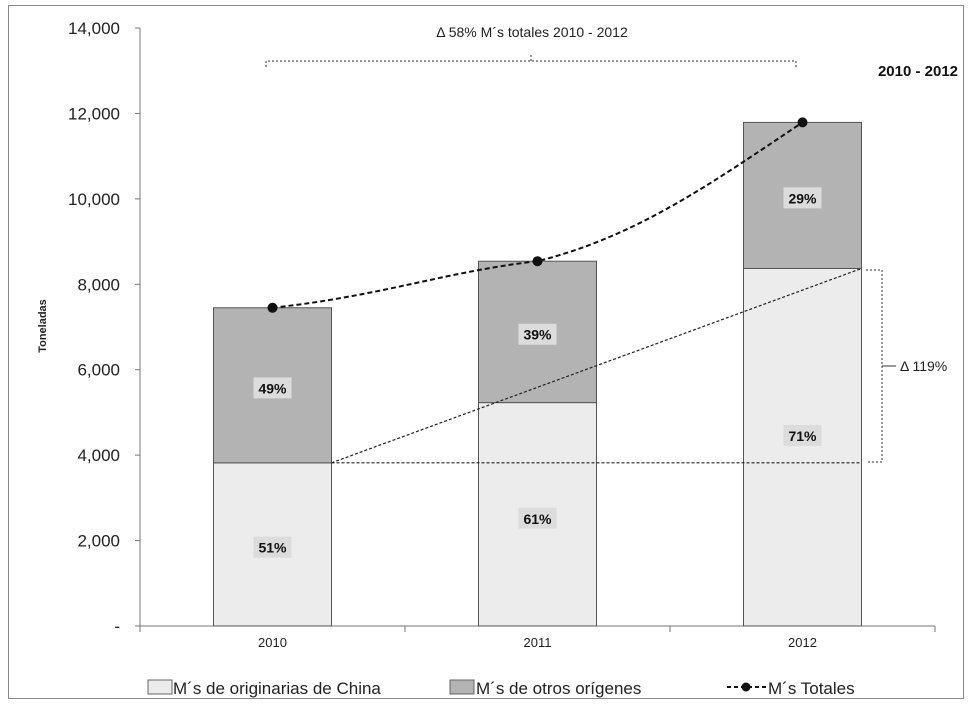  I want to click on percent-label: 51%, so click(272, 548).